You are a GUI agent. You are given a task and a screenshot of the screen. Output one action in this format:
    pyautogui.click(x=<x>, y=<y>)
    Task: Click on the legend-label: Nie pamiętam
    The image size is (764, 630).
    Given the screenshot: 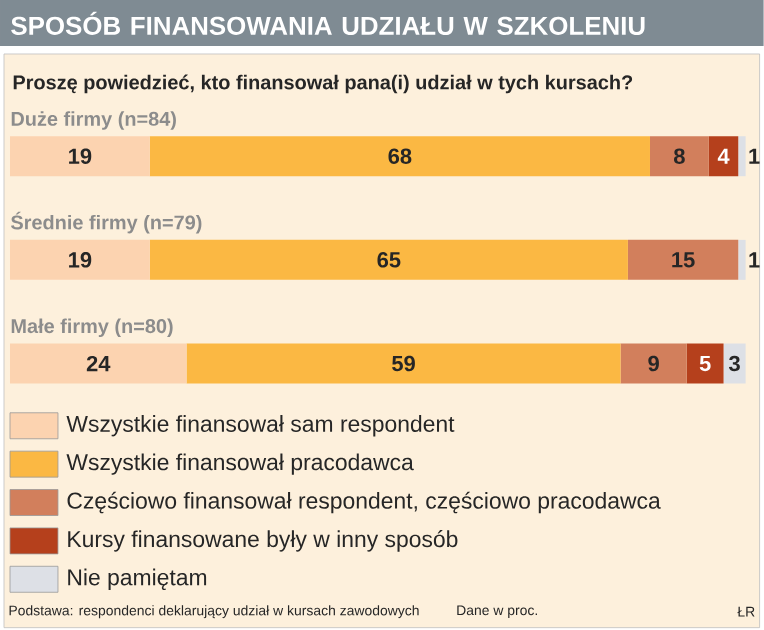 What is the action you would take?
    pyautogui.click(x=137, y=579)
    